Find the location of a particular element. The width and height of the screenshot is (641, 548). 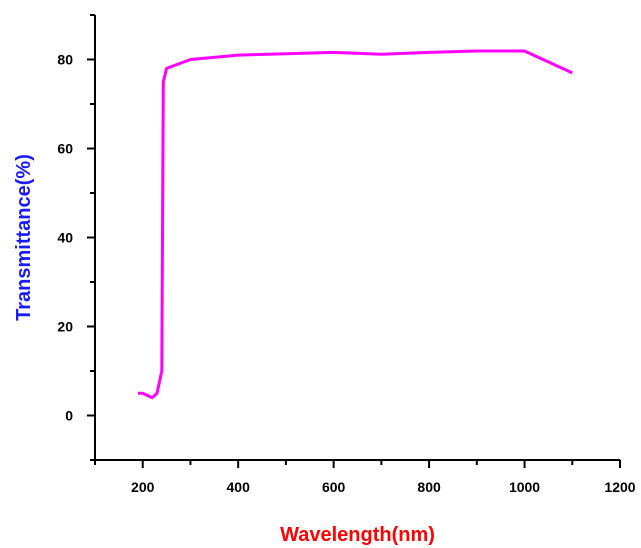

x-tick-label: 1000 is located at coordinates (524, 487).